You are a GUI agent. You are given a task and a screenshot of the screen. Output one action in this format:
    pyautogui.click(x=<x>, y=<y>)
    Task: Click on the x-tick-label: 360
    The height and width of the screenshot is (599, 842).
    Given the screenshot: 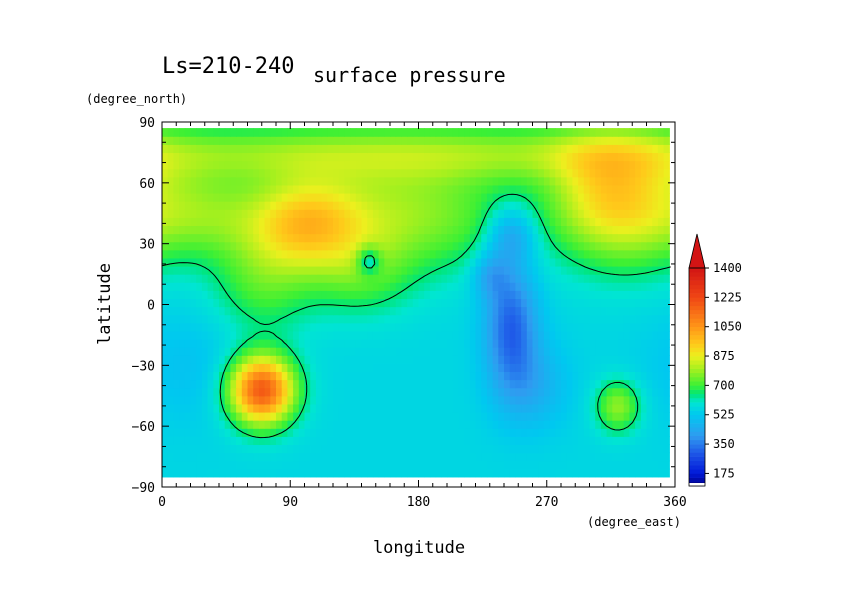 What is the action you would take?
    pyautogui.click(x=674, y=502)
    